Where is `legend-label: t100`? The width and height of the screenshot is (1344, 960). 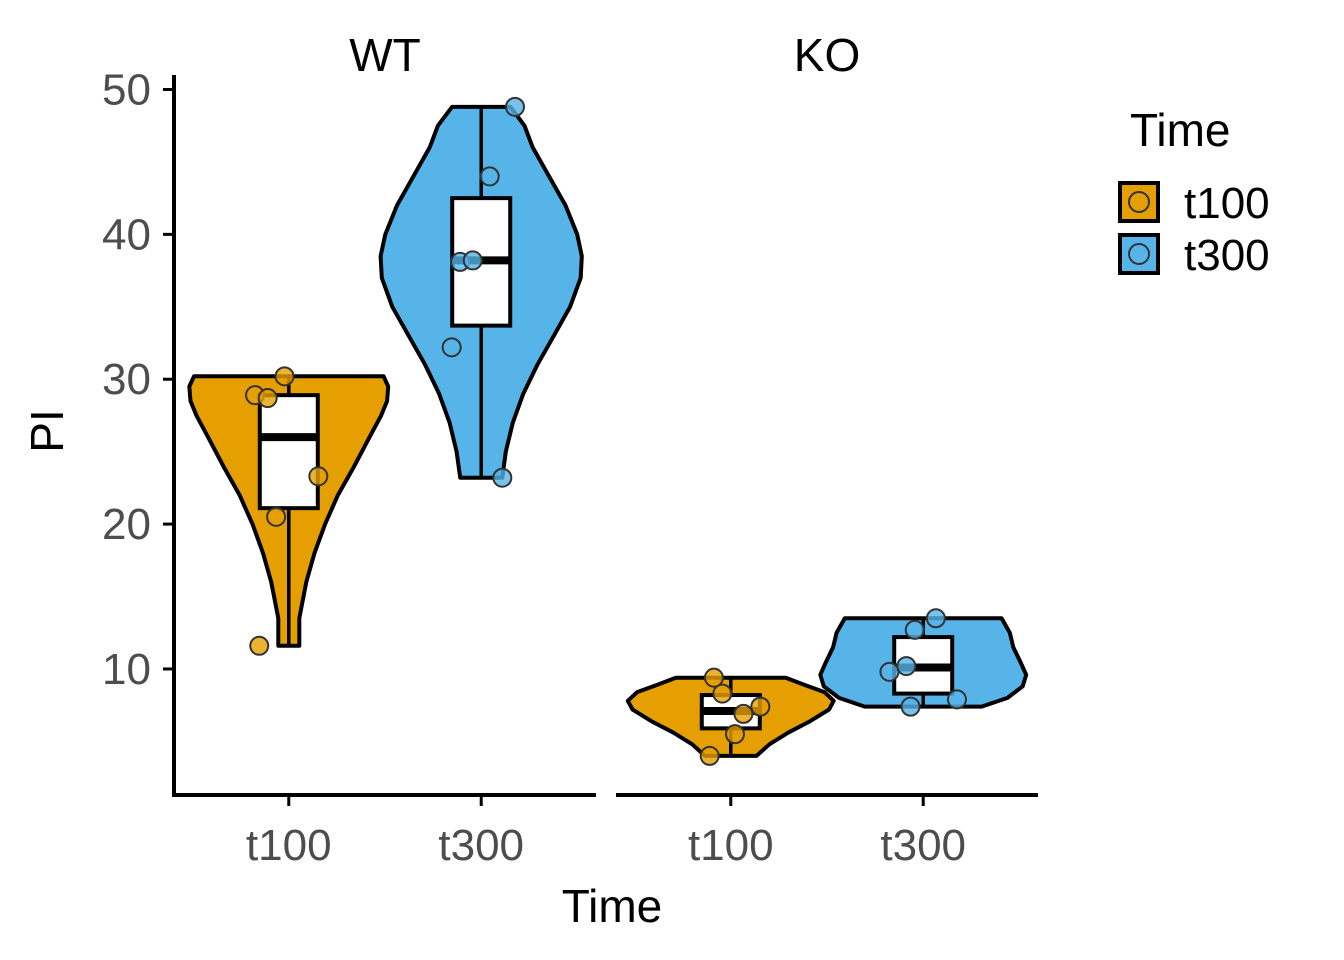
legend-label: t100 is located at coordinates (1227, 203).